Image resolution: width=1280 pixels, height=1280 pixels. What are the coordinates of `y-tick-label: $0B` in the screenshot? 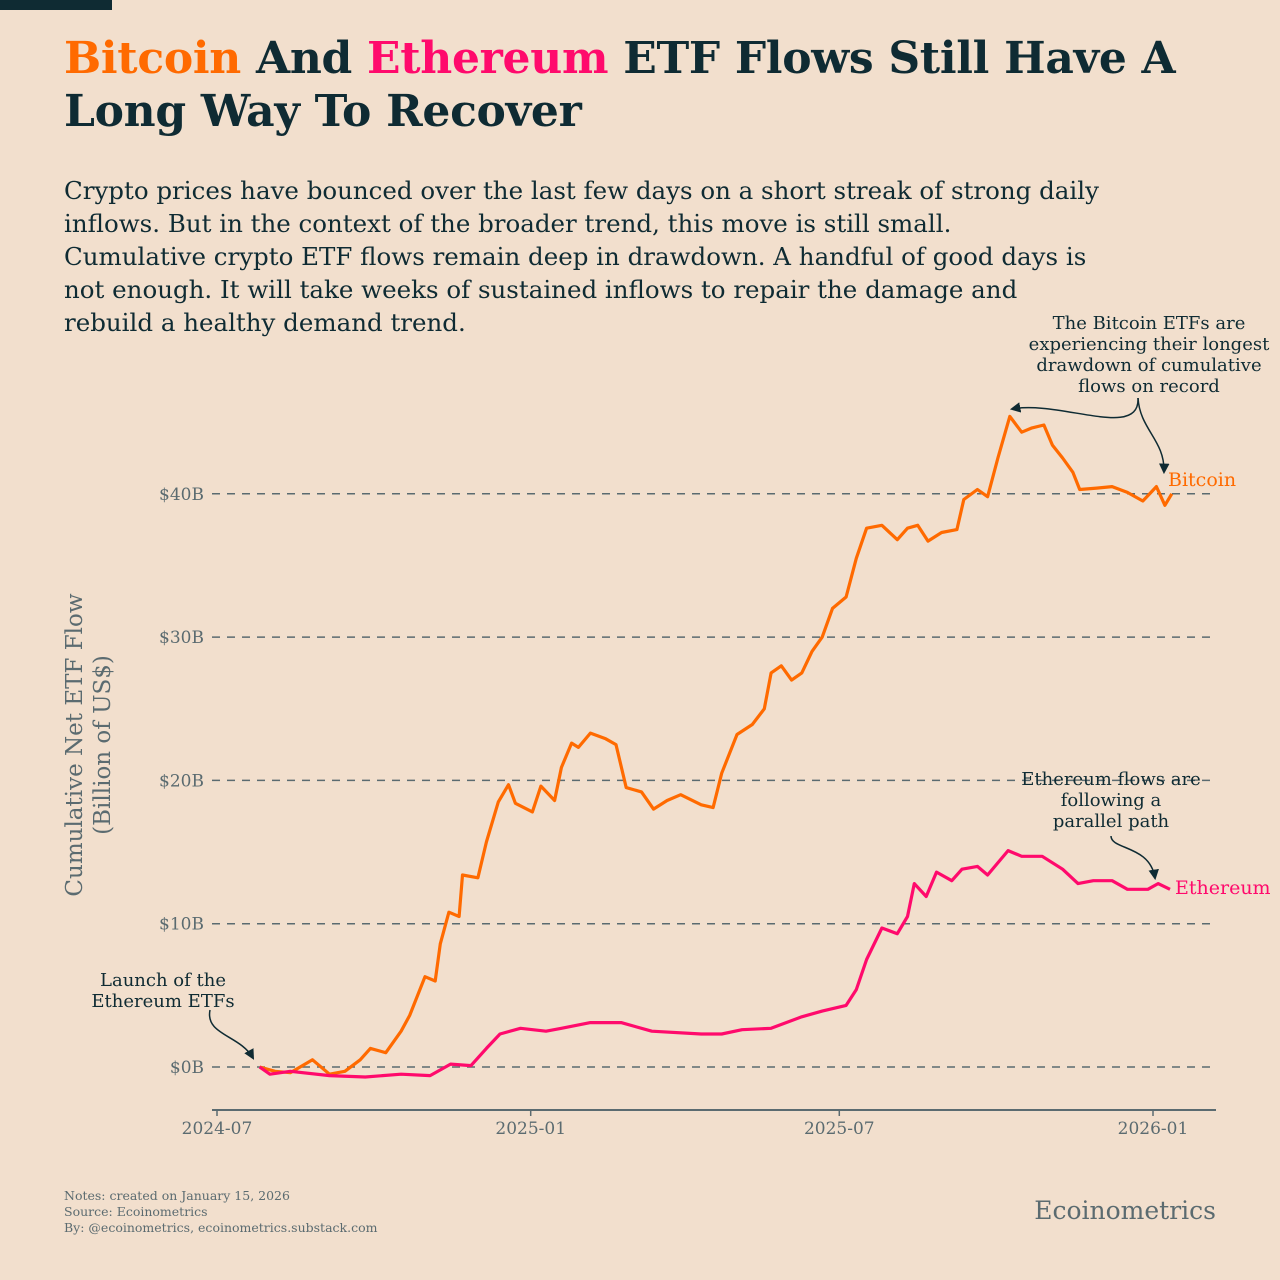 It's located at (187, 1068).